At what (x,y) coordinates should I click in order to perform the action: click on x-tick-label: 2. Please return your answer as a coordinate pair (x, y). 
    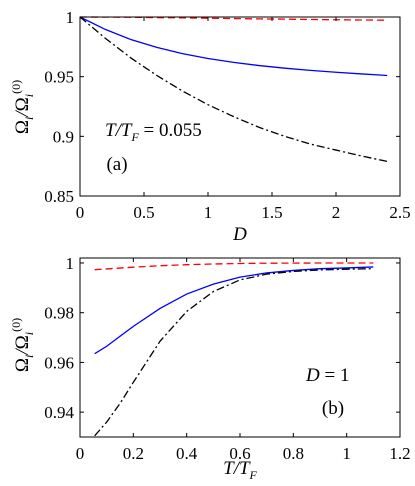
    Looking at the image, I should click on (336, 212).